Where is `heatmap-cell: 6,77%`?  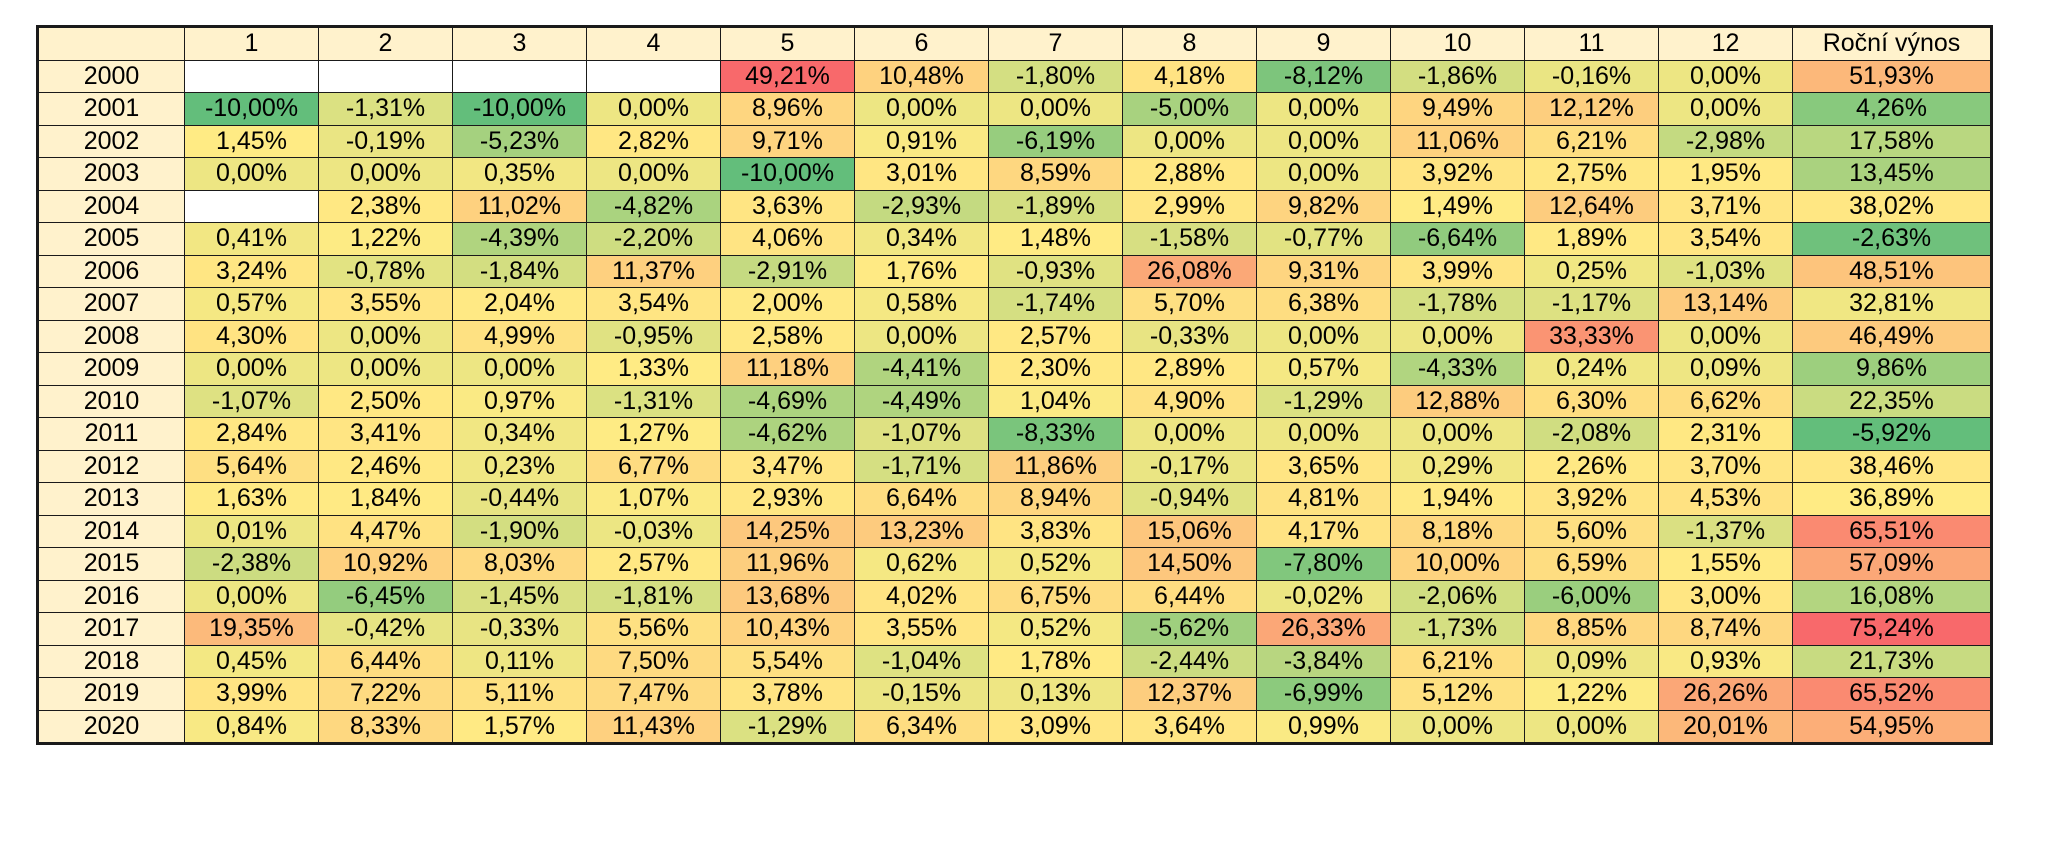
heatmap-cell: 6,77% is located at coordinates (653, 466).